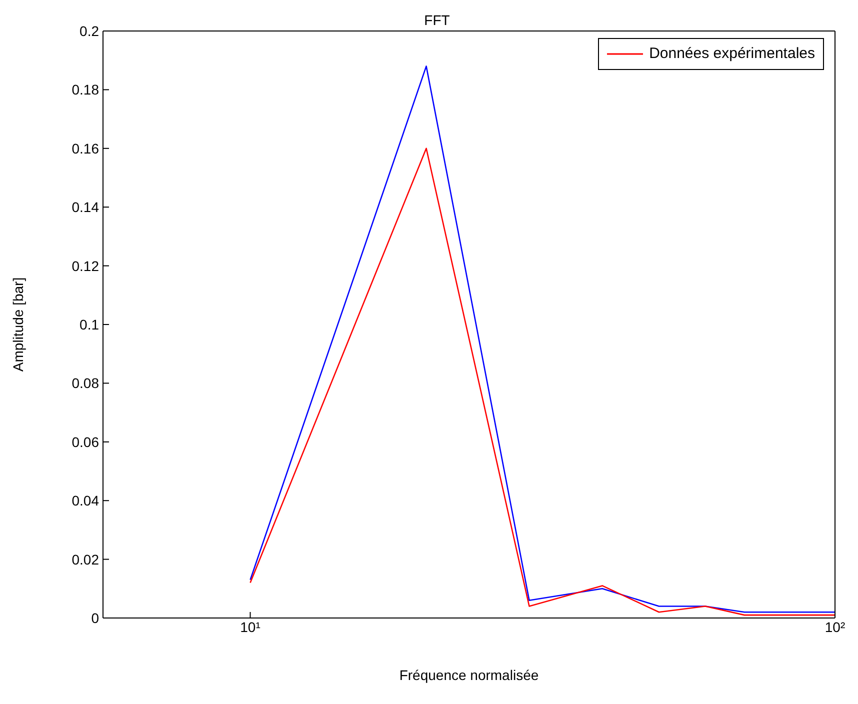  Describe the element at coordinates (835, 626) in the screenshot. I see `x-tick-label: 10²` at that location.